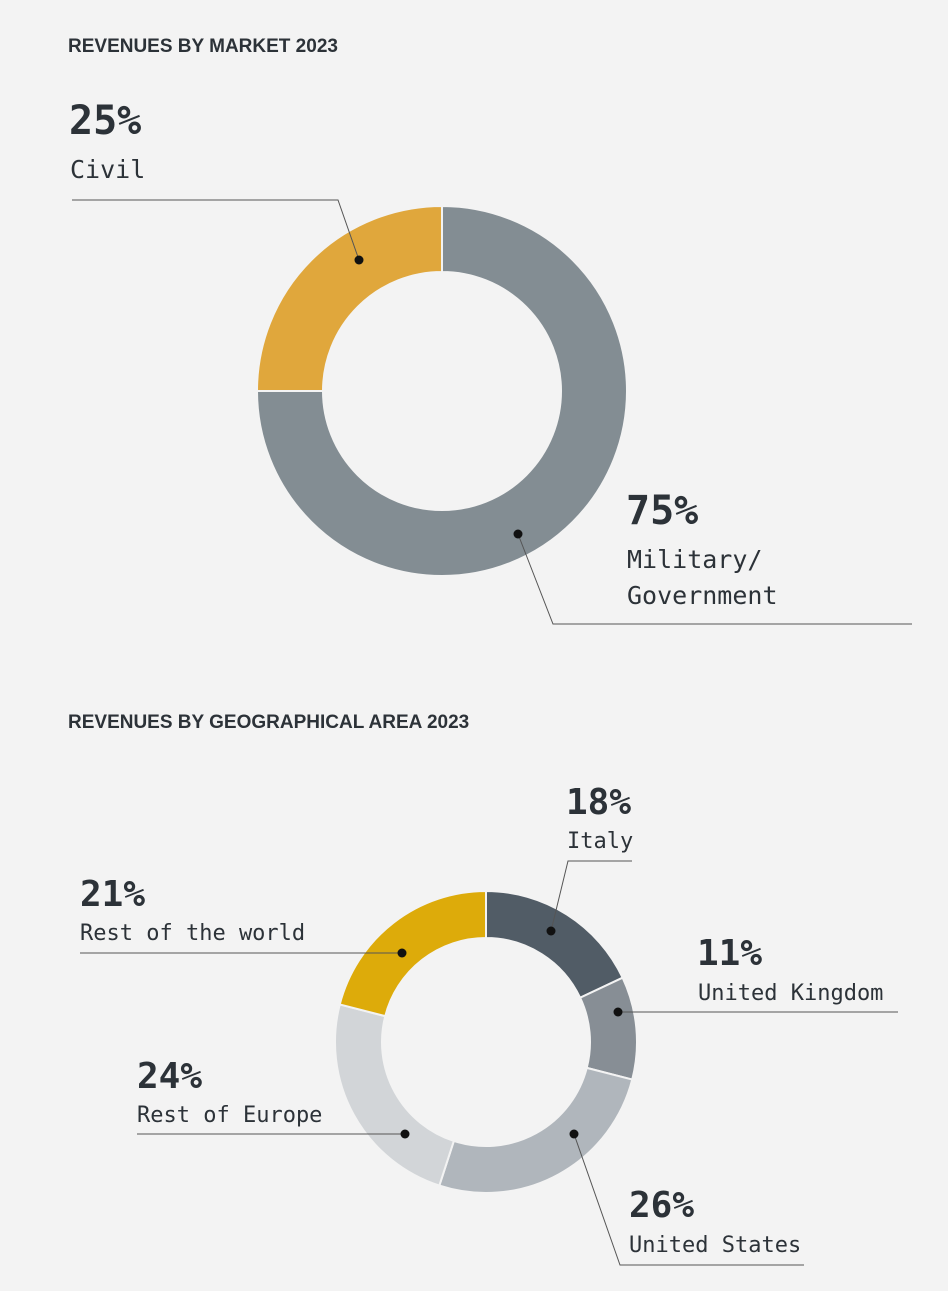  What do you see at coordinates (170, 1076) in the screenshot?
I see `rest-europe-percent: 24%` at bounding box center [170, 1076].